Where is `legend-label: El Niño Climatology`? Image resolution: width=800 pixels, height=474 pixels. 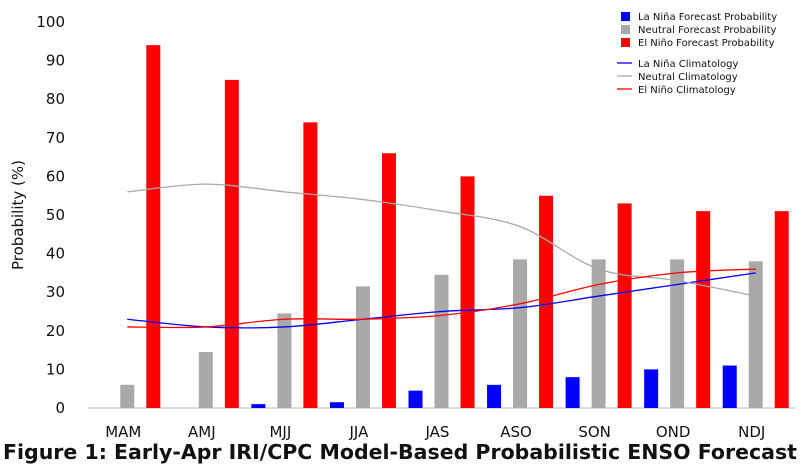 legend-label: El Niño Climatology is located at coordinates (687, 90).